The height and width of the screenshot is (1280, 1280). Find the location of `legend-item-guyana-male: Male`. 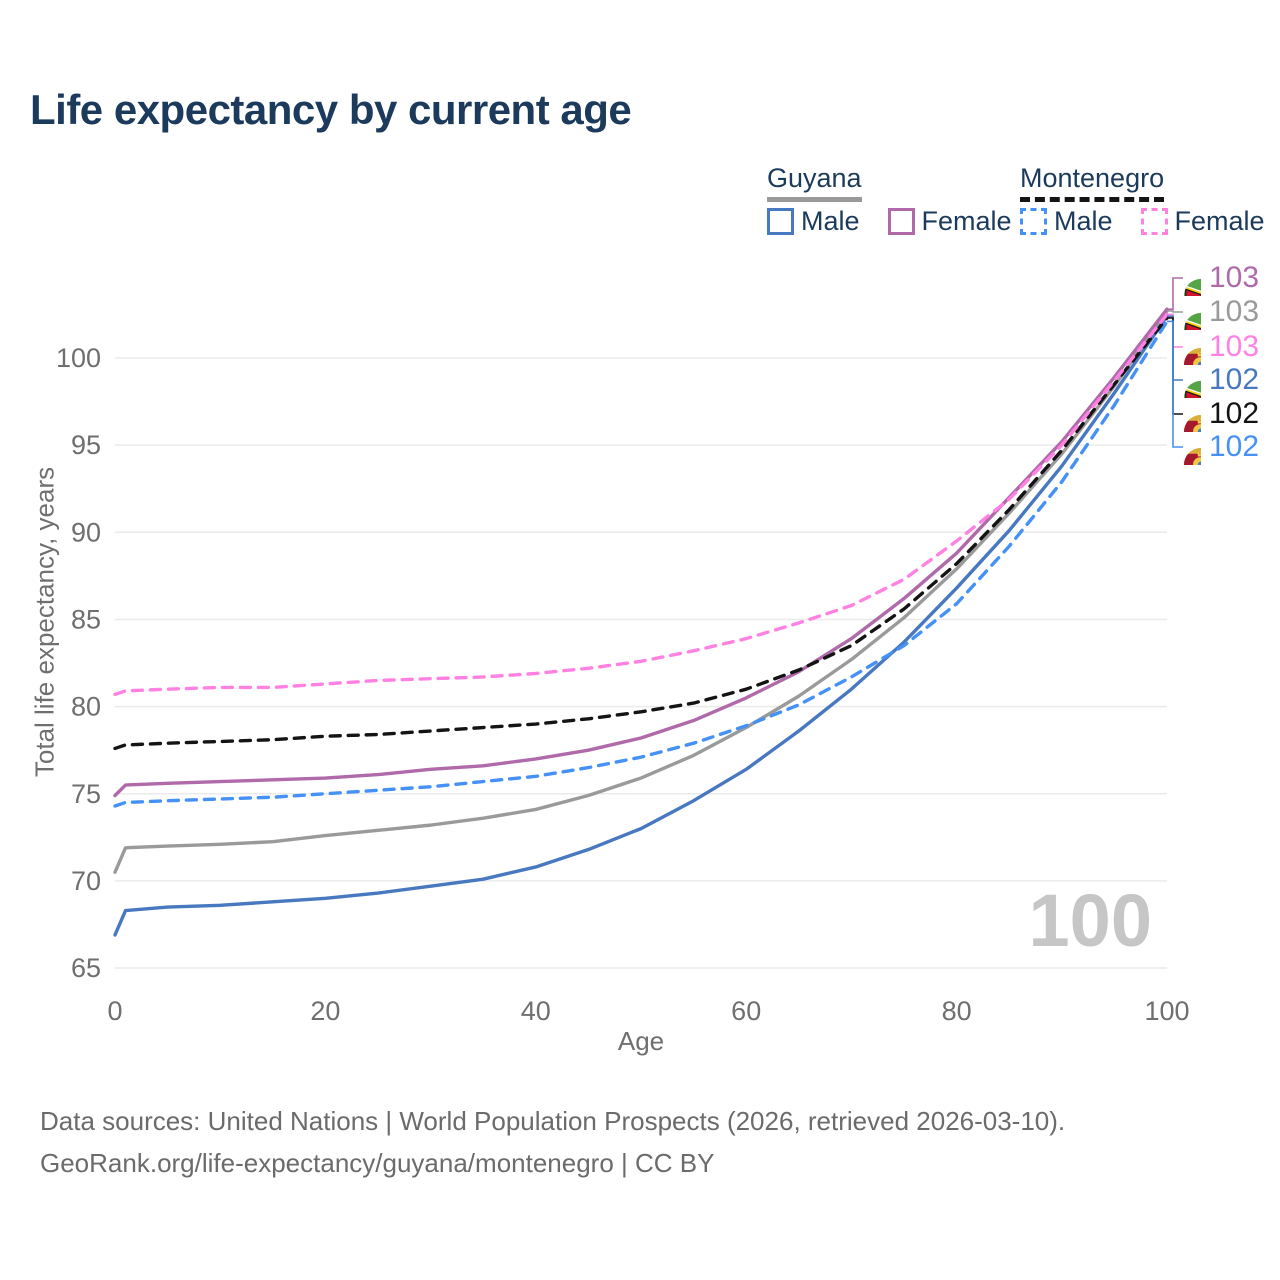

legend-item-guyana-male: Male is located at coordinates (813, 221).